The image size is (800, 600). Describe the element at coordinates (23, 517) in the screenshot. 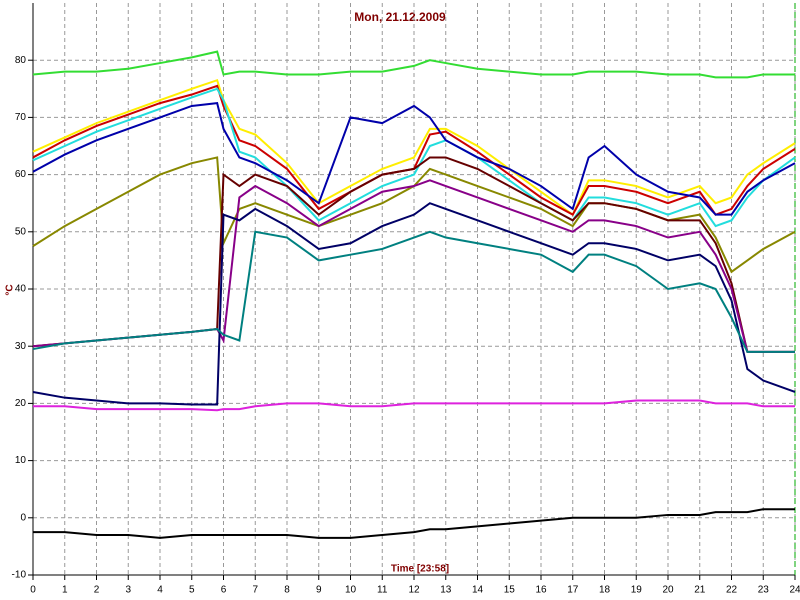

I see `y-tick-label: 0` at that location.